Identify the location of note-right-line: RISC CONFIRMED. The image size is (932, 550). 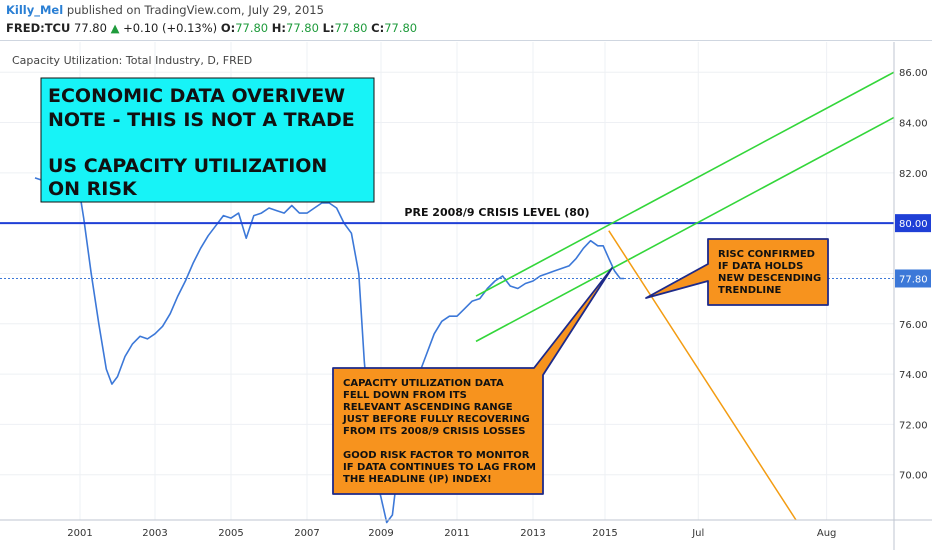
(766, 254).